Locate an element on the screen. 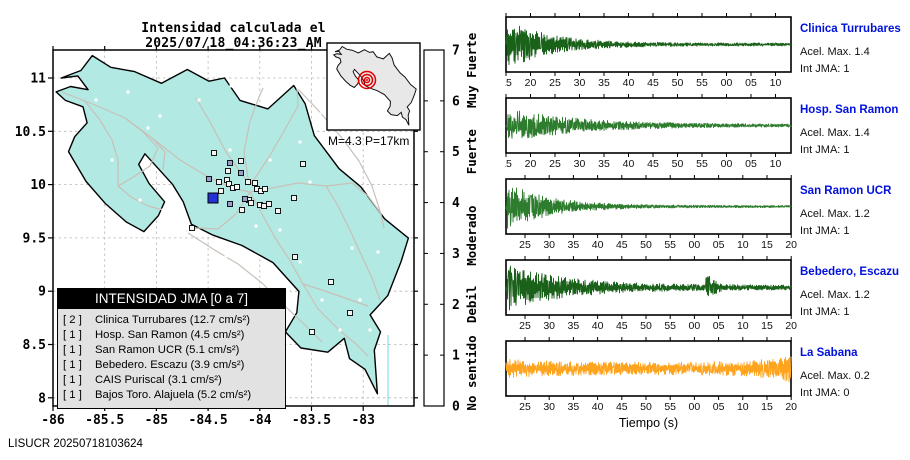 The height and width of the screenshot is (460, 910). map-x-tick-label: -86 is located at coordinates (53, 420).